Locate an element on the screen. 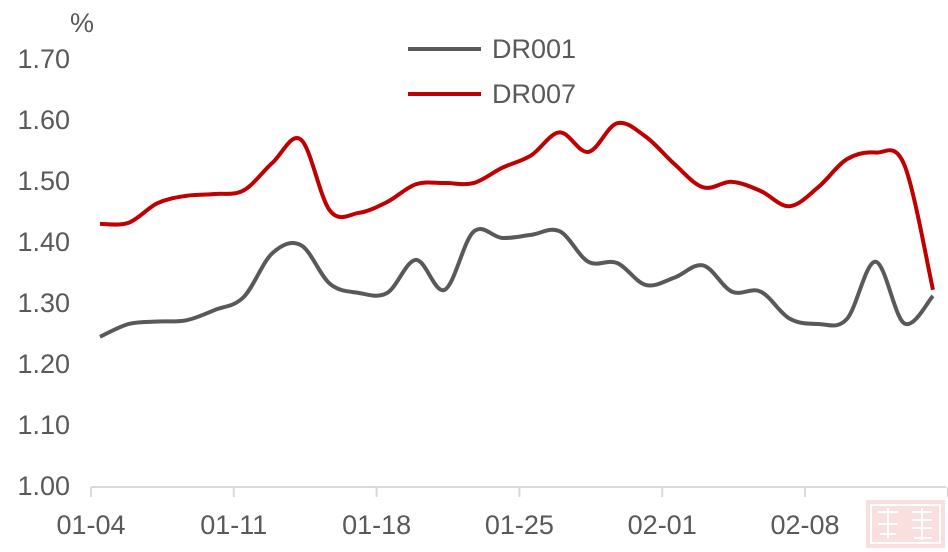 Image resolution: width=948 pixels, height=552 pixels. y-tick-label: 1.50 is located at coordinates (43, 181).